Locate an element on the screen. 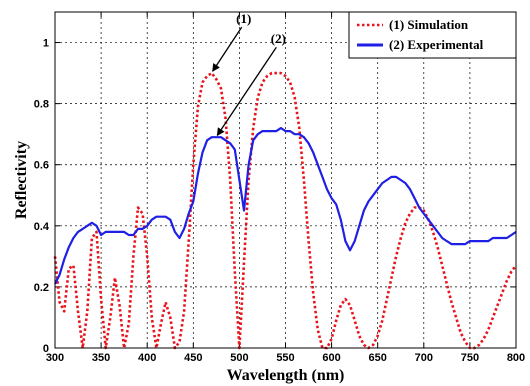 This screenshot has height=386, width=530. annotation-label: (2) is located at coordinates (278, 38).